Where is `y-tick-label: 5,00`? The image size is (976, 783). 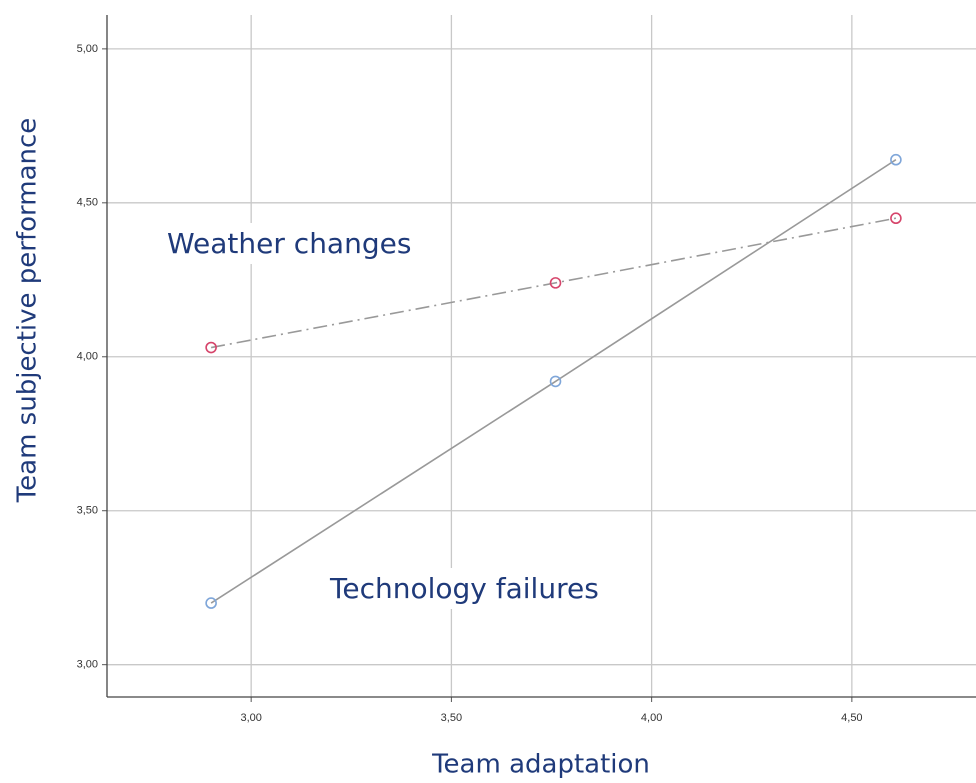
y-tick-label: 5,00 is located at coordinates (87, 49).